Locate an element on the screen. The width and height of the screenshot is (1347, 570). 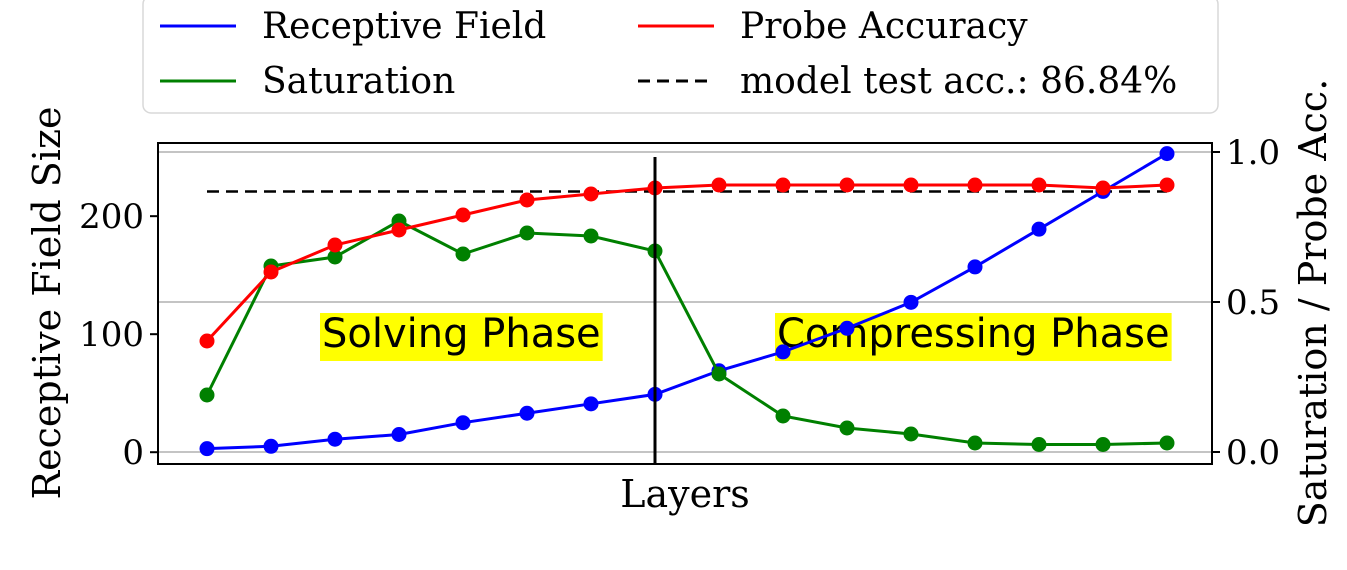
left-tick-label: 0 is located at coordinates (133, 453).